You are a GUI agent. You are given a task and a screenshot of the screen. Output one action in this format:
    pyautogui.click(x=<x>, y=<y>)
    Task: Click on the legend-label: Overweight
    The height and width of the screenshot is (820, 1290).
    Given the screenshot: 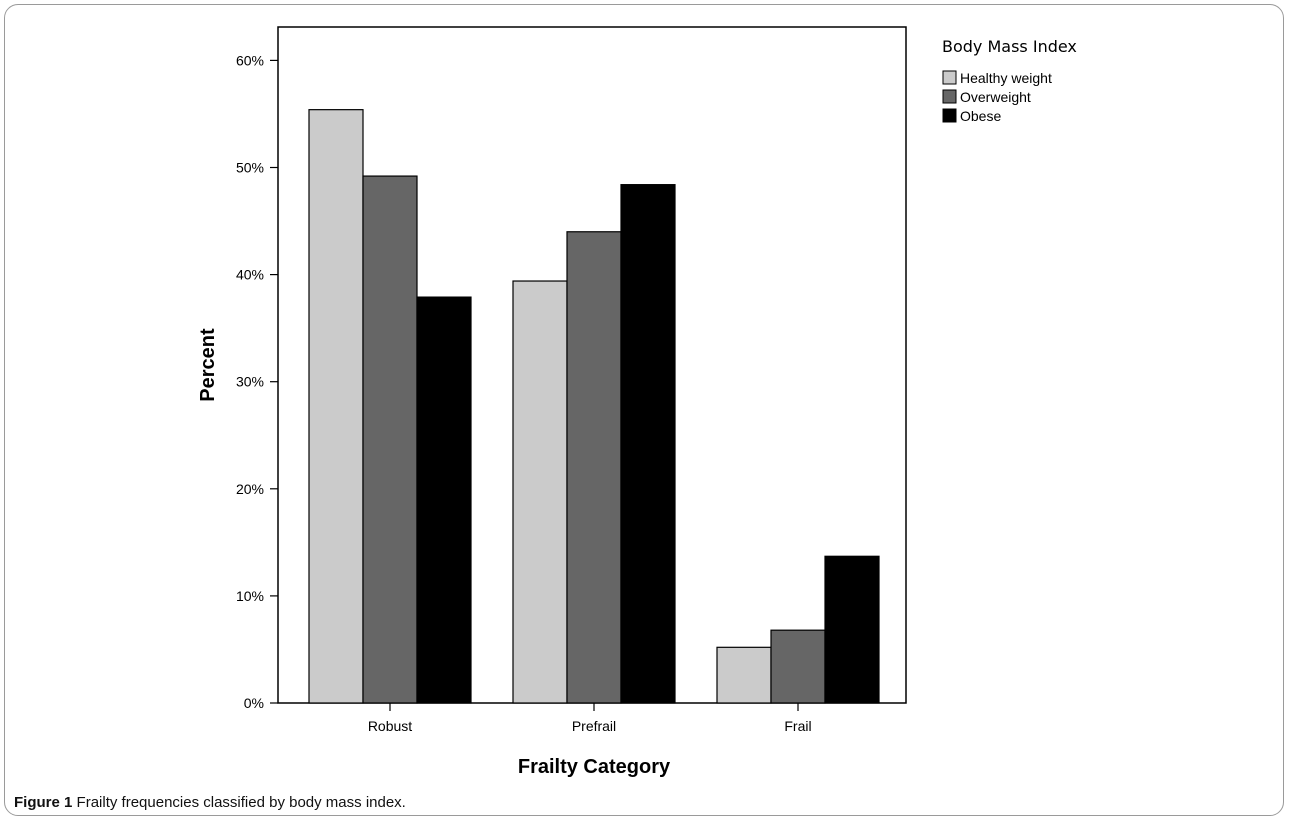 What is the action you would take?
    pyautogui.click(x=995, y=97)
    